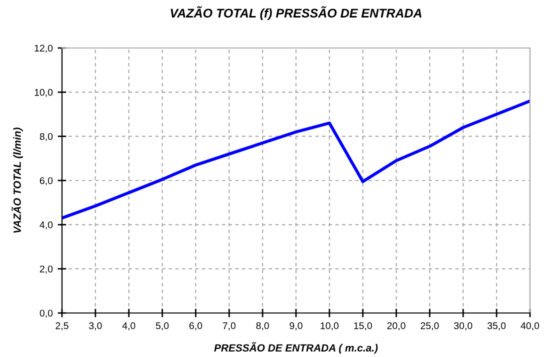 The image size is (548, 357). I want to click on y-tick-label: 8,0, so click(46, 137).